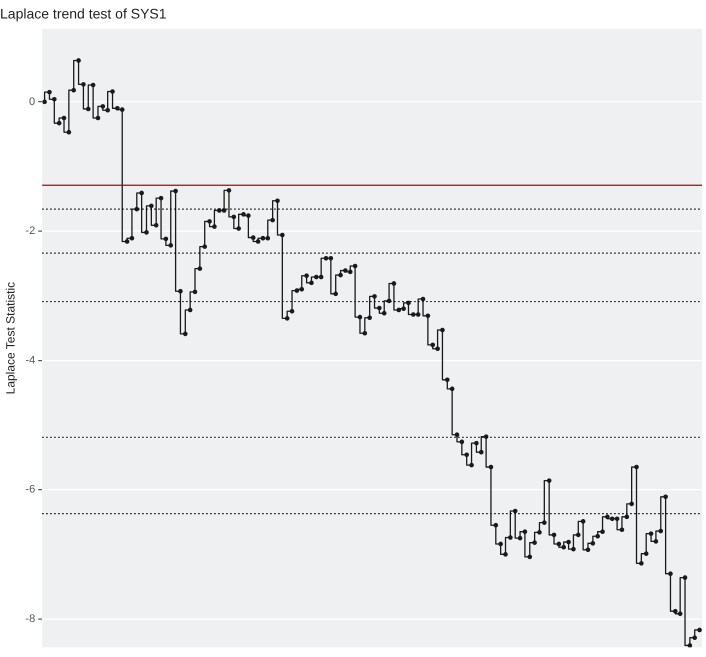 This screenshot has width=706, height=657. I want to click on y-tick-label: -2, so click(30, 231).